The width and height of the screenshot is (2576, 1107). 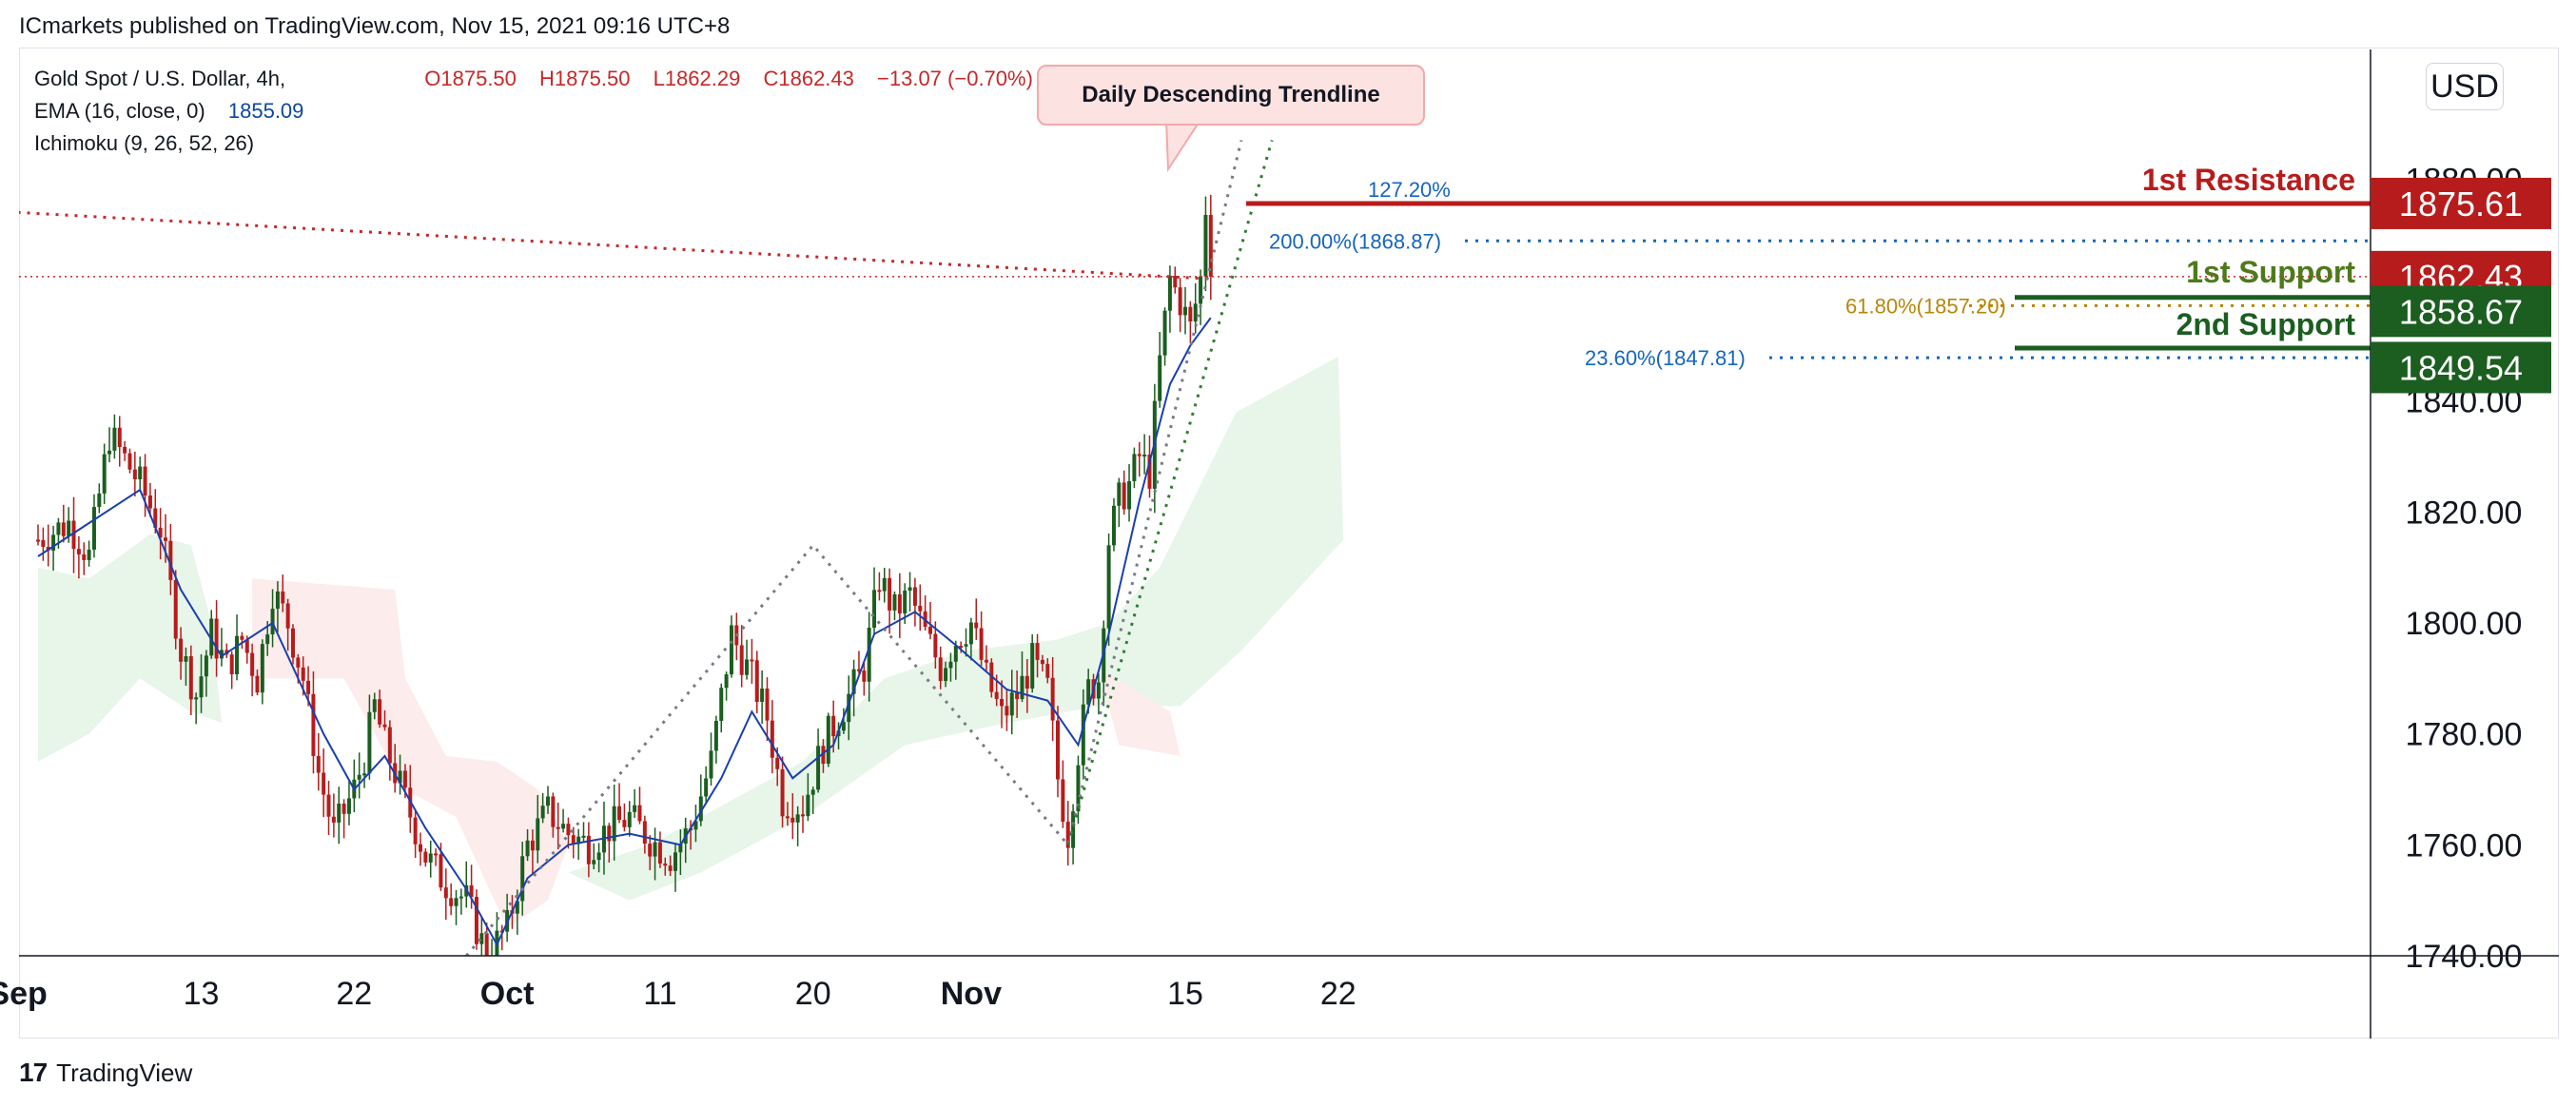 What do you see at coordinates (2461, 311) in the screenshot?
I see `support-1-price-badge: 1858.67` at bounding box center [2461, 311].